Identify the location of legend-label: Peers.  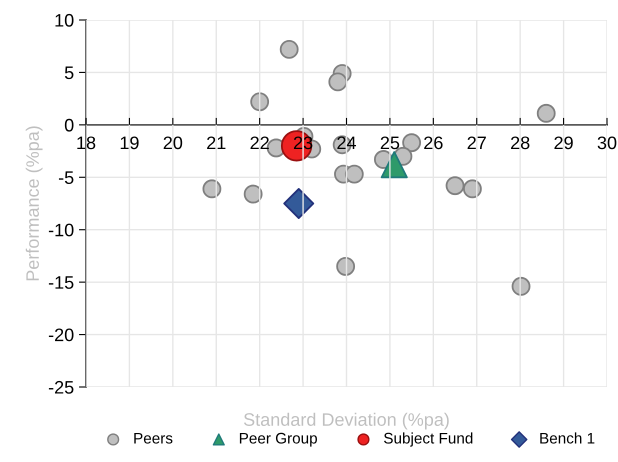
(153, 438).